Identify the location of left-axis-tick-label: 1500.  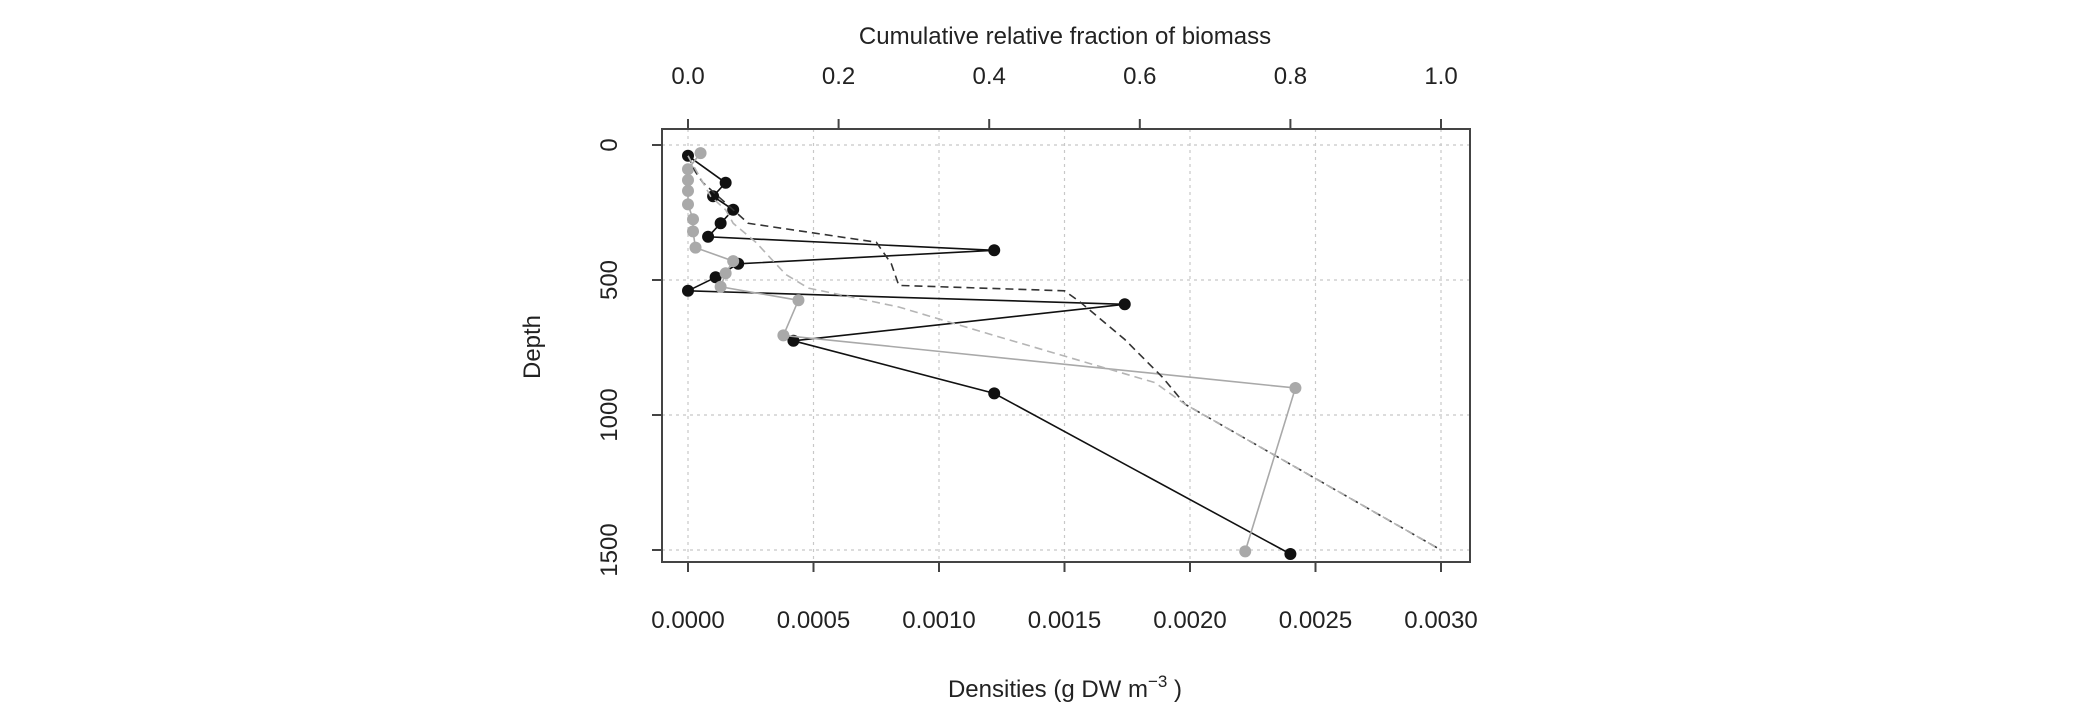
(609, 549).